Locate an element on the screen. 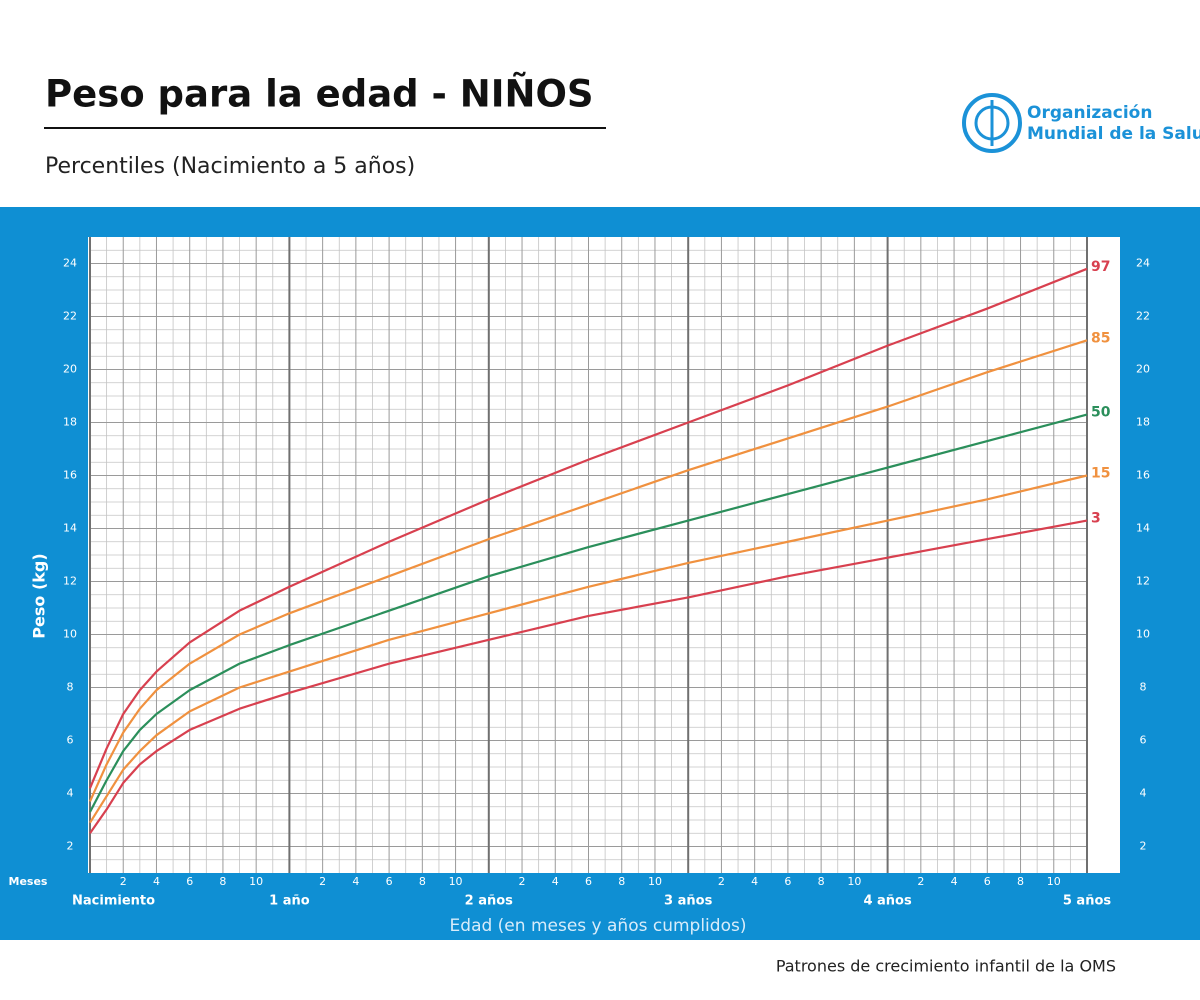 This screenshot has height=1000, width=1200. chart-subtitle: Percentiles (Nacimiento a 5 años) is located at coordinates (230, 166).